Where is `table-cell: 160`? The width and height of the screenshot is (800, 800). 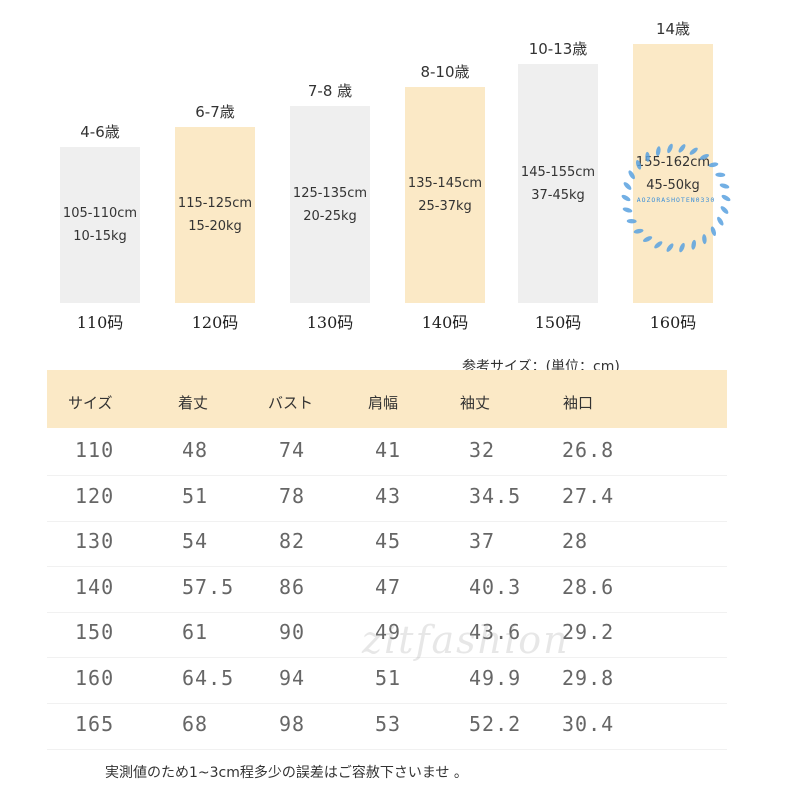 table-cell: 160 is located at coordinates (95, 678).